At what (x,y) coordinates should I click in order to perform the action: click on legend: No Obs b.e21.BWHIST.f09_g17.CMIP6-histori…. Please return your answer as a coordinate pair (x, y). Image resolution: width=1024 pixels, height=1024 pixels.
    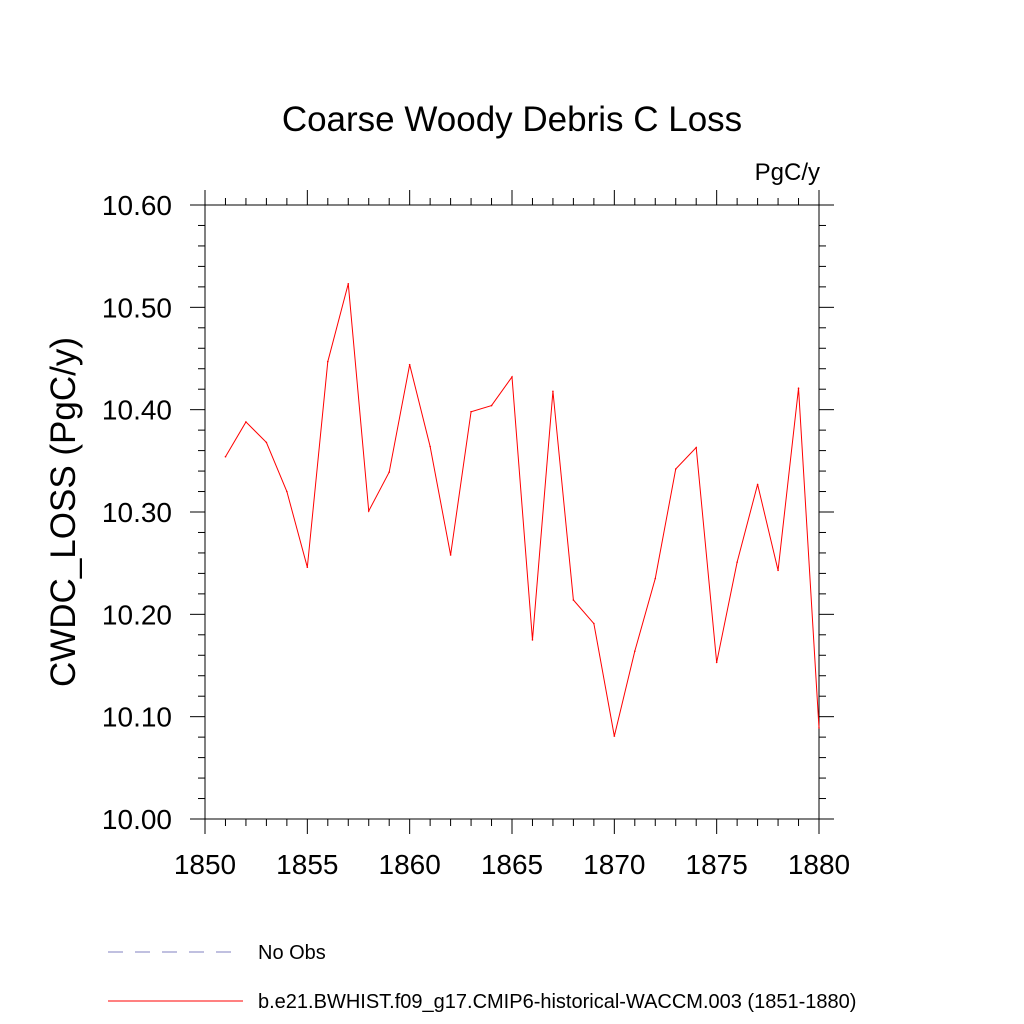
    Looking at the image, I should click on (482, 977).